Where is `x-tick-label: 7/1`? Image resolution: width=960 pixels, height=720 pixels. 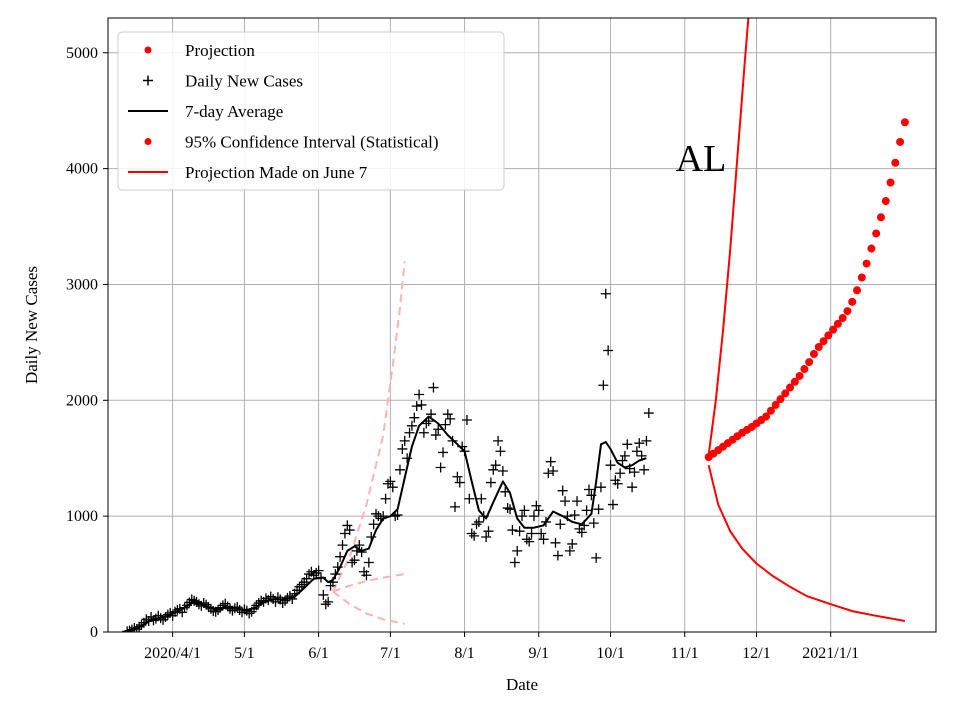 x-tick-label: 7/1 is located at coordinates (390, 653).